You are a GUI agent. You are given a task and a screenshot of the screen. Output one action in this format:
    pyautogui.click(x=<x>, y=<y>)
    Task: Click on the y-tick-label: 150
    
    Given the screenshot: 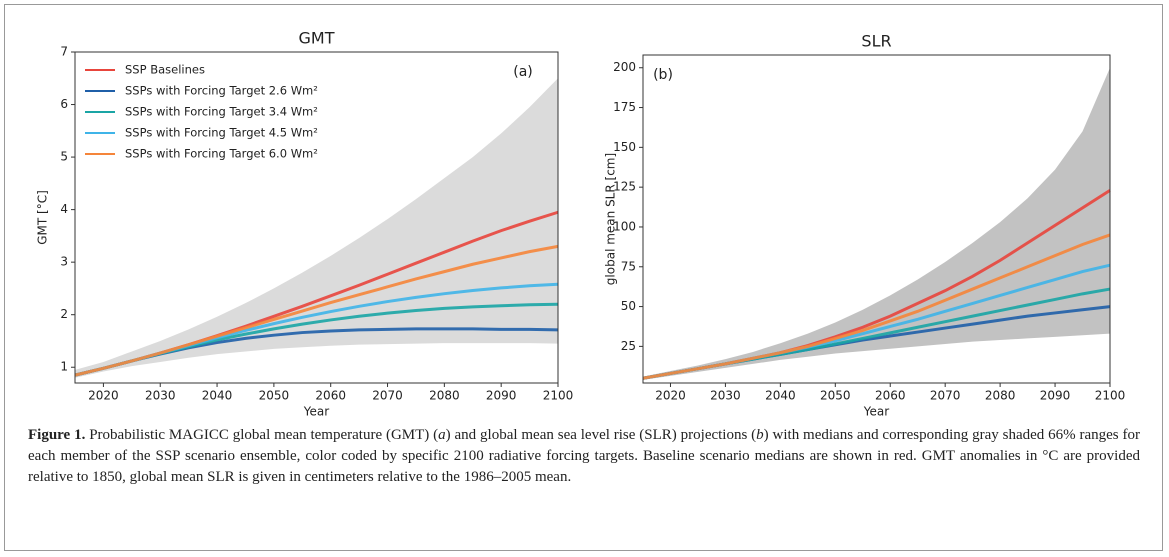 What is the action you would take?
    pyautogui.click(x=624, y=147)
    